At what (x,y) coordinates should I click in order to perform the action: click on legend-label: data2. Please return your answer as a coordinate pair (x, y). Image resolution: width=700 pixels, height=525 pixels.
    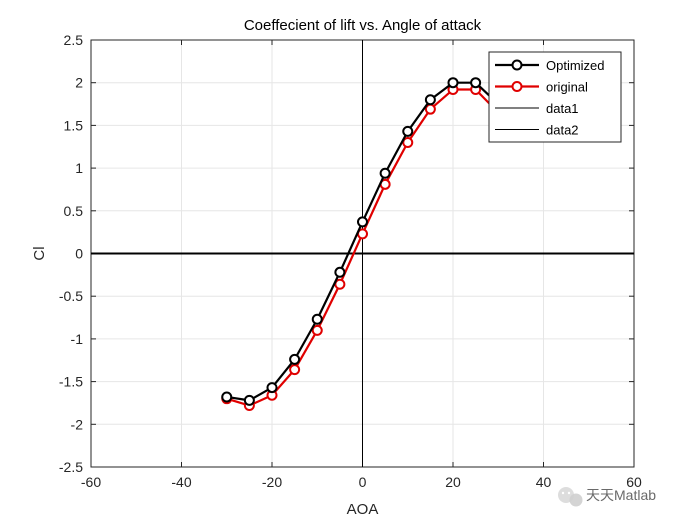
    Looking at the image, I should click on (562, 130).